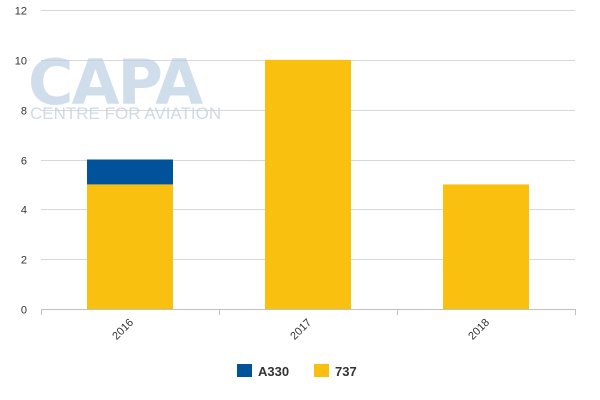  I want to click on legend-item-a330: A330, so click(263, 371).